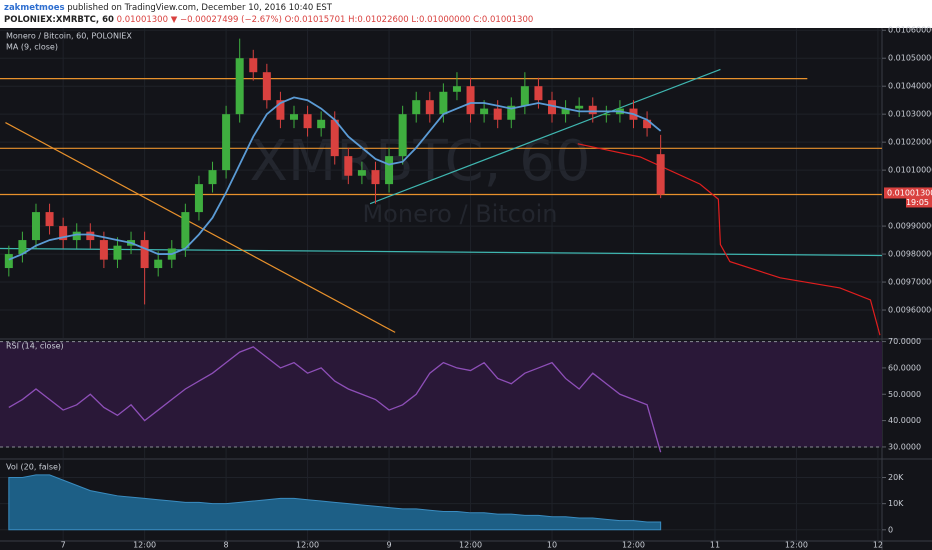 Image resolution: width=932 pixels, height=550 pixels. What do you see at coordinates (69, 36) in the screenshot?
I see `pane-title: Monero / Bitcoin, 60, POLONIEX` at bounding box center [69, 36].